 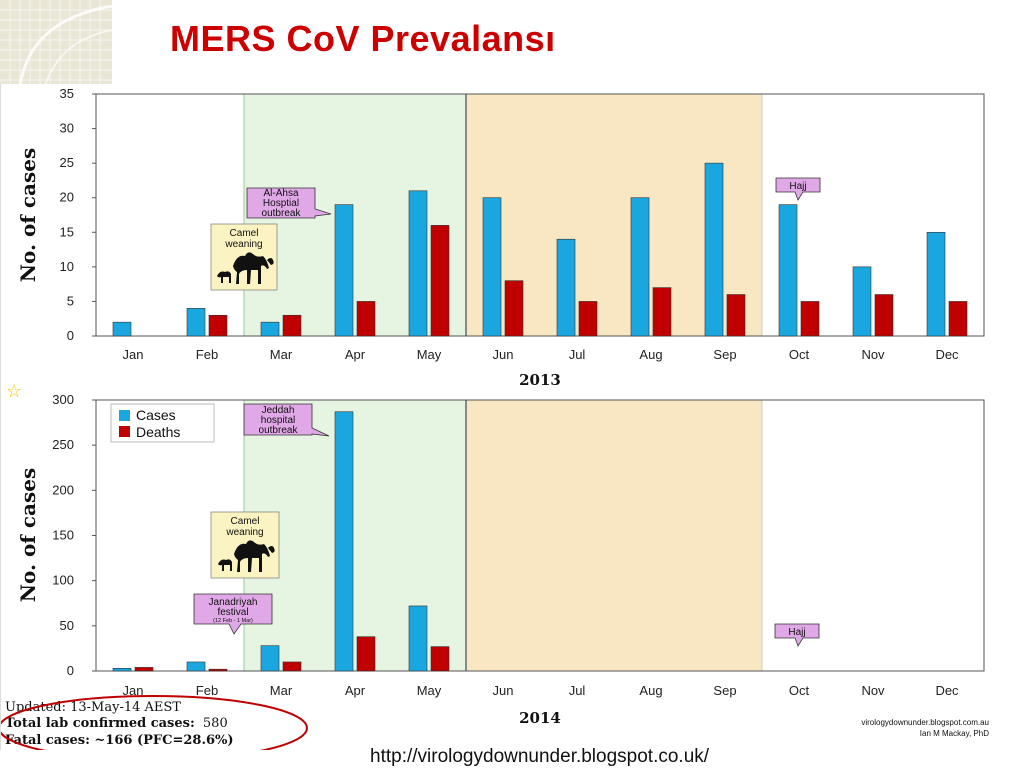 What do you see at coordinates (281, 203) in the screenshot?
I see `callout-al-ahsa-line2: Hosptial` at bounding box center [281, 203].